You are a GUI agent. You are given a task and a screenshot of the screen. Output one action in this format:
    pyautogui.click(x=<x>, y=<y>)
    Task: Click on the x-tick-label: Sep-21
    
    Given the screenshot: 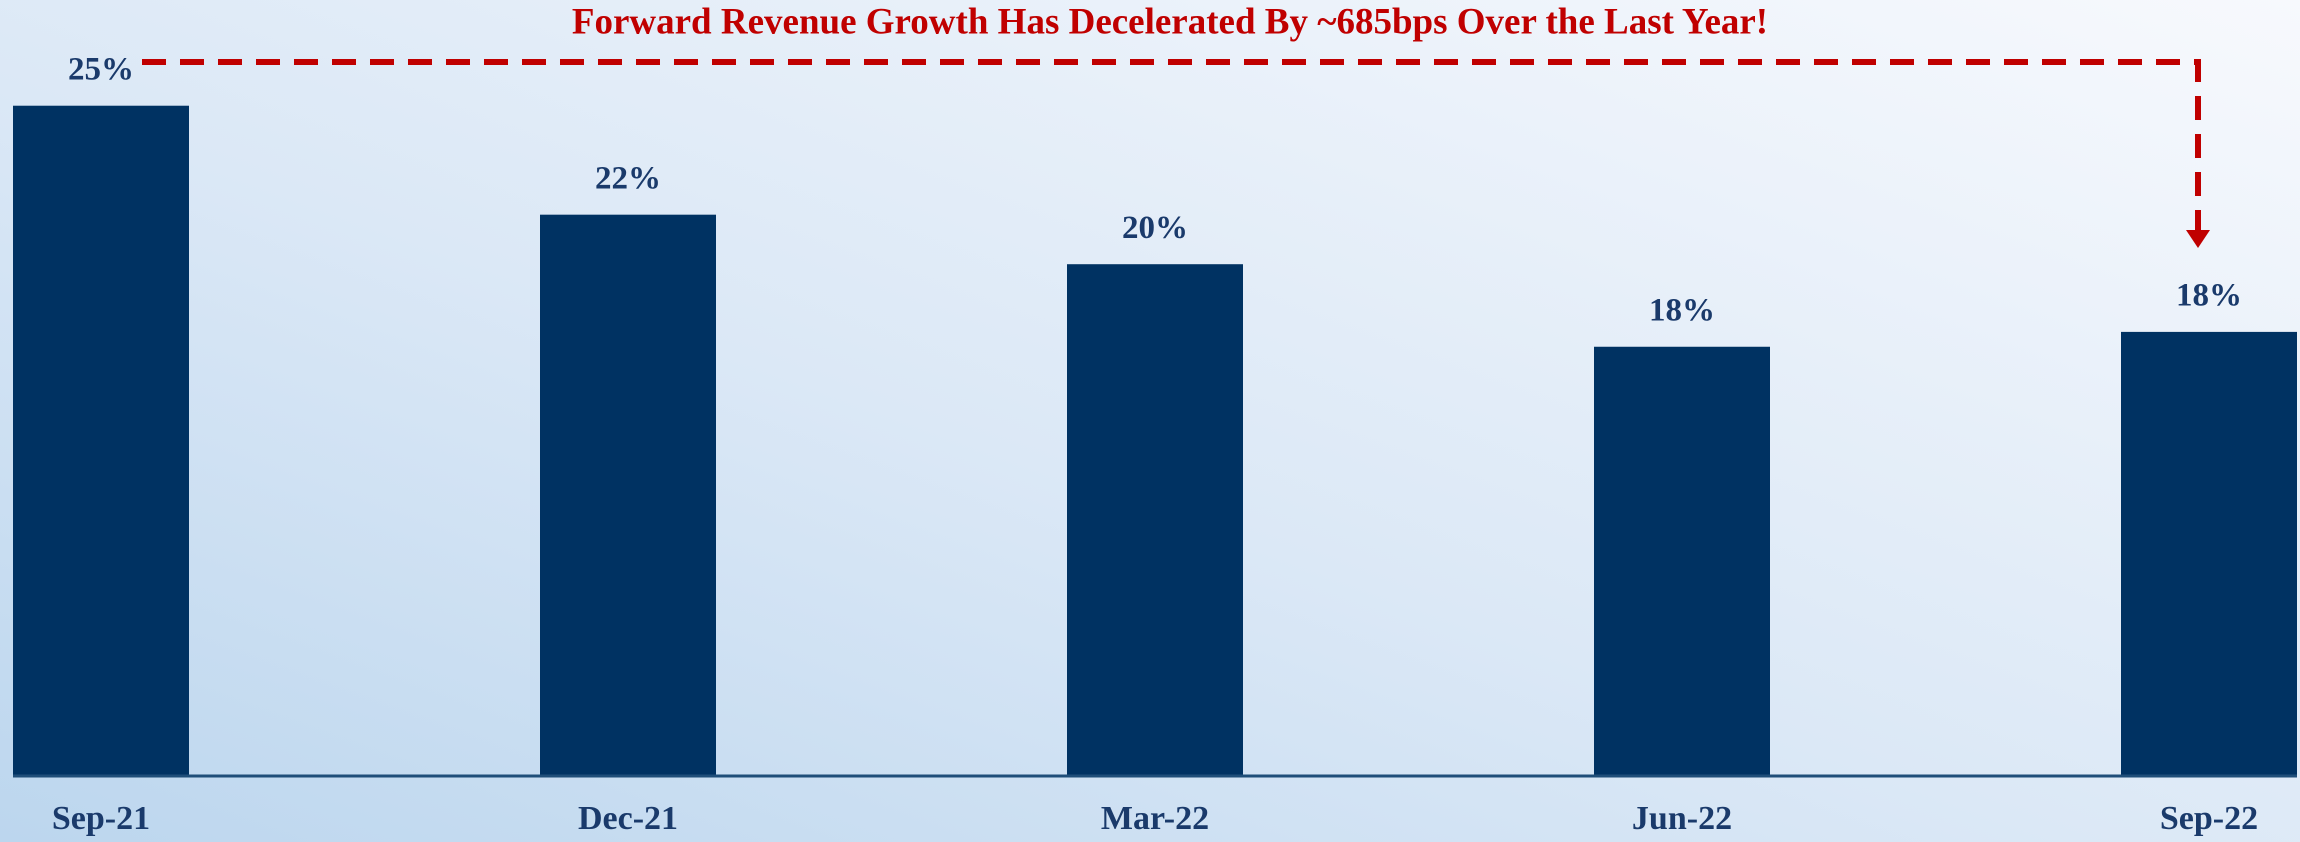 What is the action you would take?
    pyautogui.click(x=101, y=818)
    